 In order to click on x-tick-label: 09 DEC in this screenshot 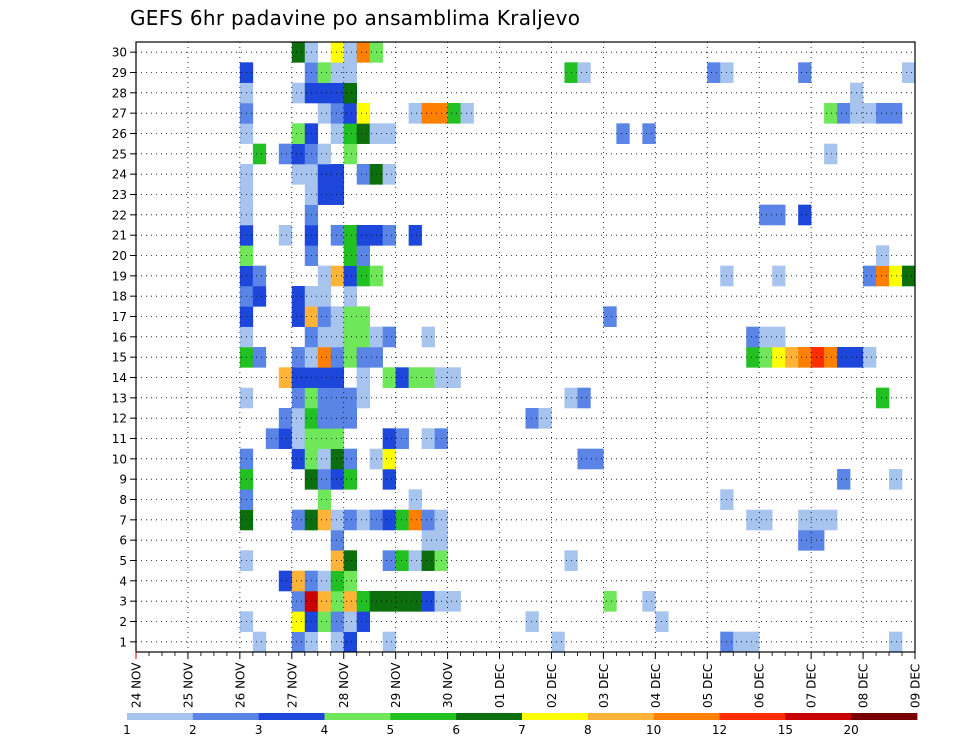, I will do `click(916, 686)`.